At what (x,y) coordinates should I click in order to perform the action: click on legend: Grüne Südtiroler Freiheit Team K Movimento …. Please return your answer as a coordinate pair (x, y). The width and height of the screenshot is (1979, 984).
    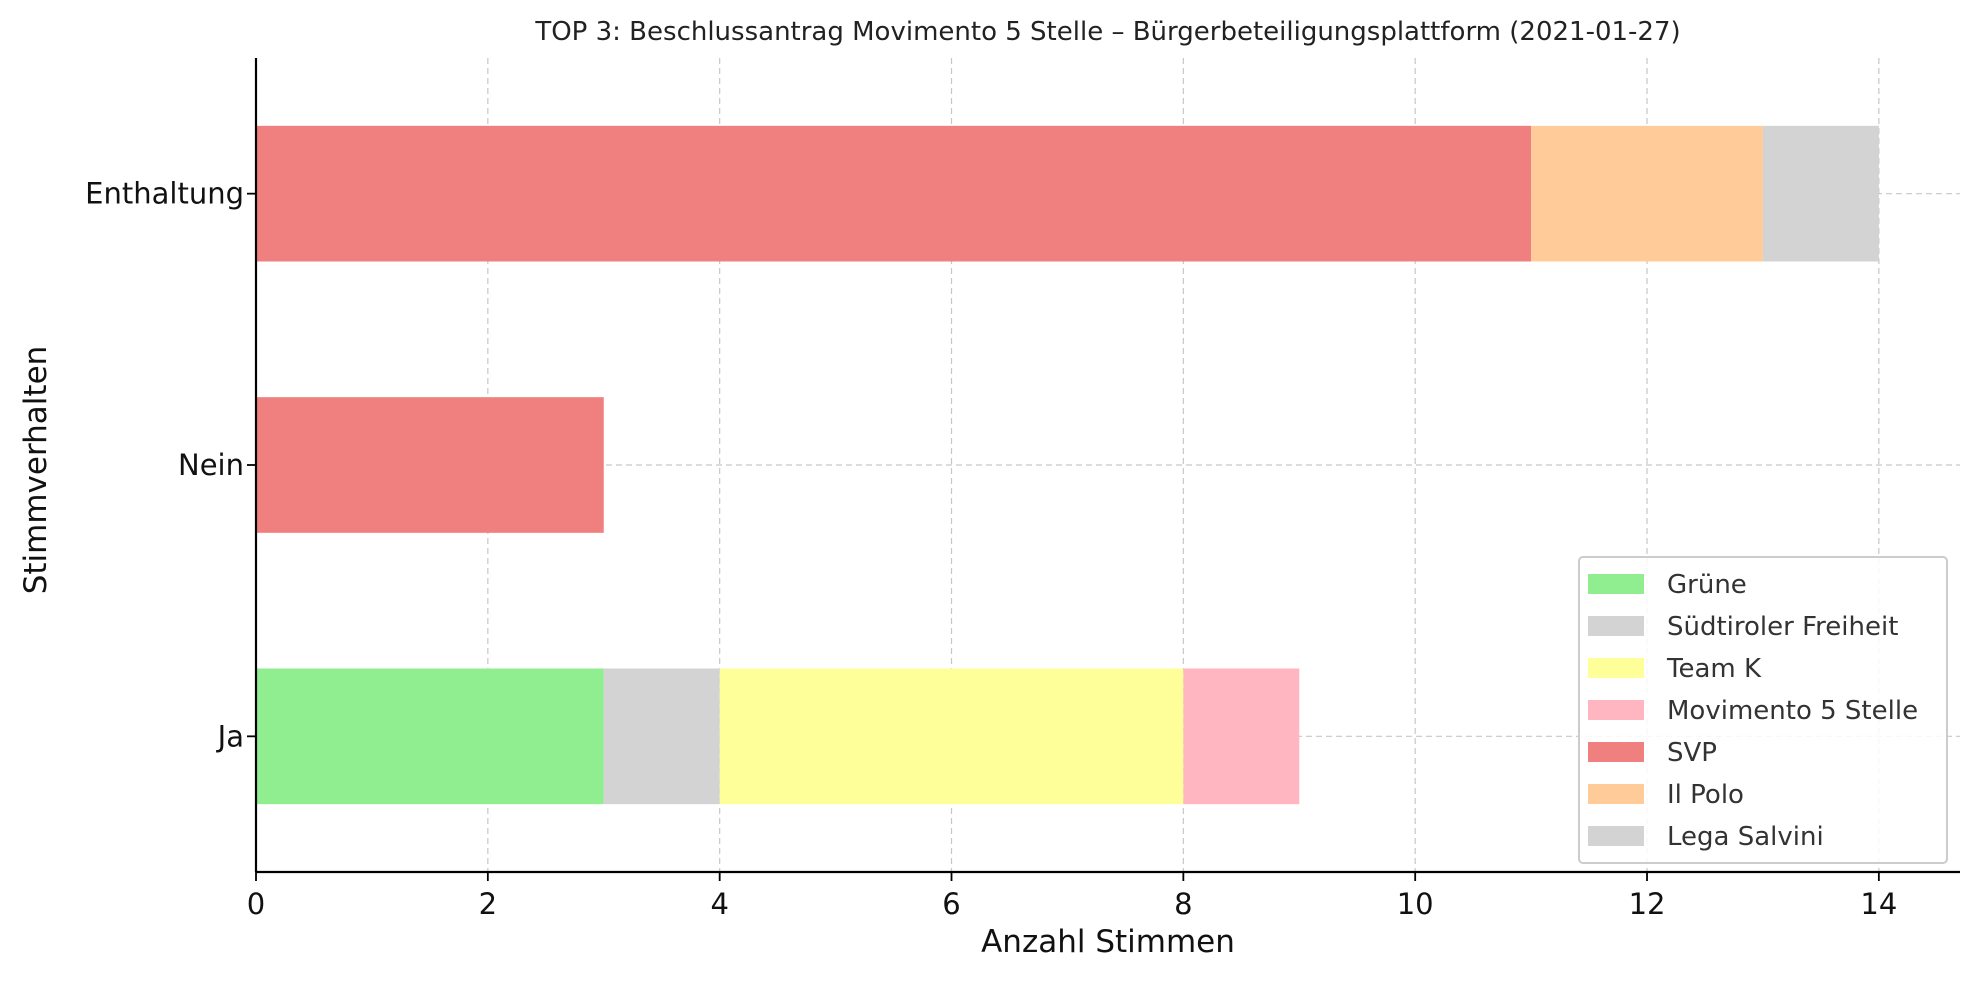
    Looking at the image, I should click on (1763, 710).